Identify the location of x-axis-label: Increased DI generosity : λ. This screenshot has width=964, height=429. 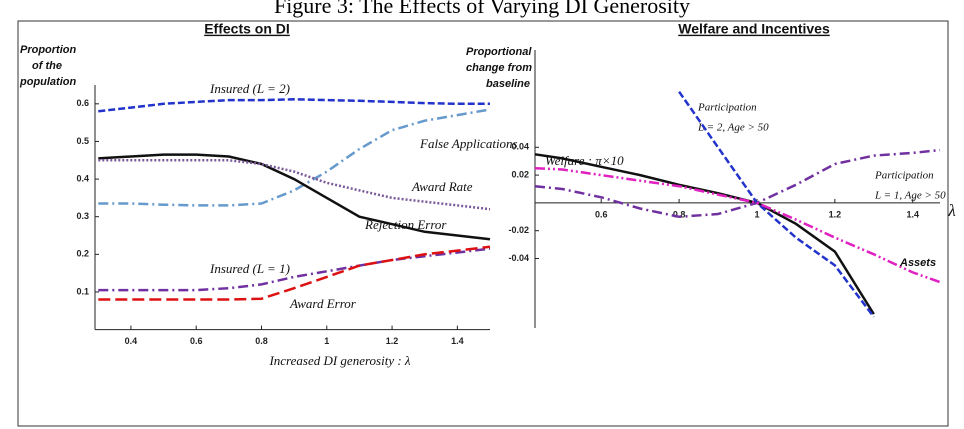
(339, 360).